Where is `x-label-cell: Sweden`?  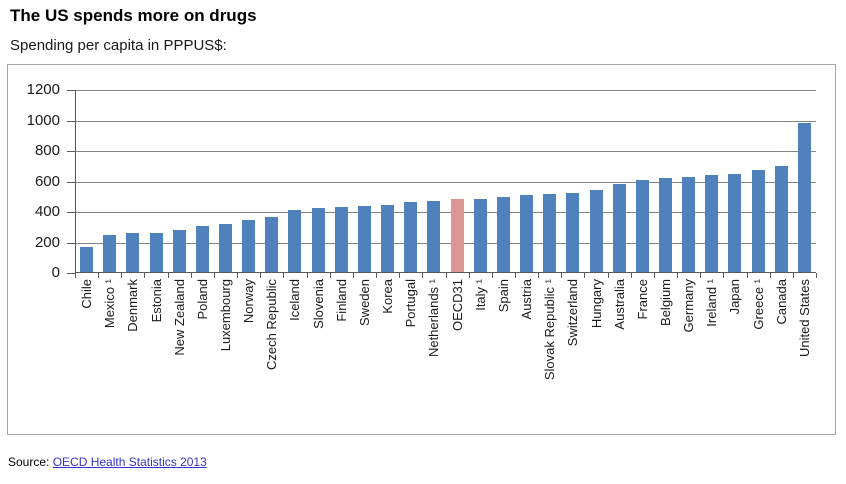 x-label-cell: Sweden is located at coordinates (364, 354).